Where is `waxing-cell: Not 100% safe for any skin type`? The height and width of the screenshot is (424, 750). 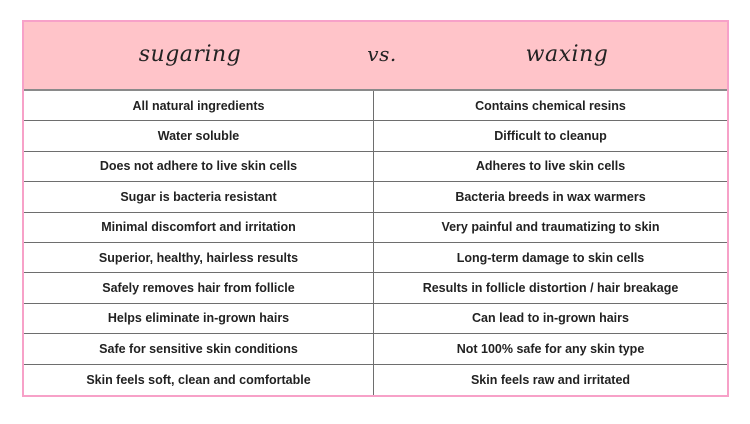
waxing-cell: Not 100% safe for any skin type is located at coordinates (550, 348).